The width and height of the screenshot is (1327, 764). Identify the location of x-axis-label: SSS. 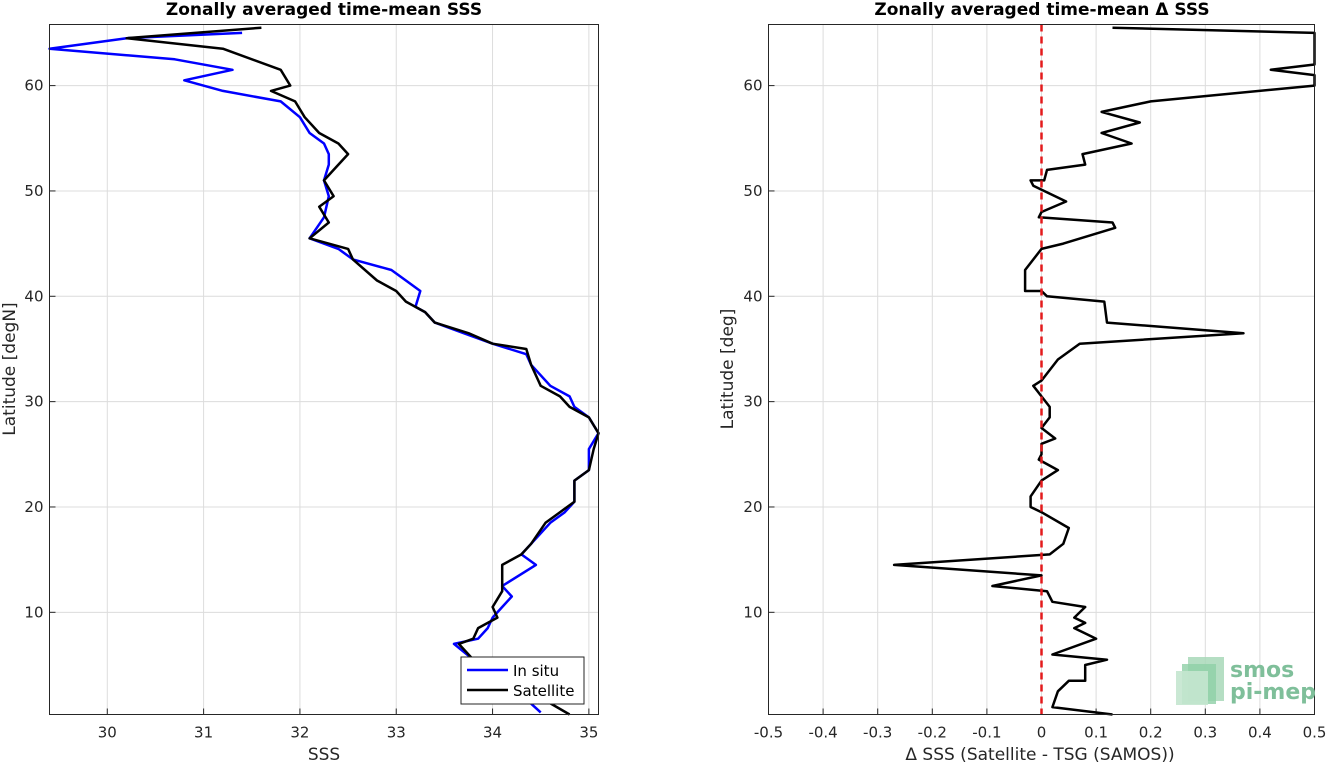
(324, 754).